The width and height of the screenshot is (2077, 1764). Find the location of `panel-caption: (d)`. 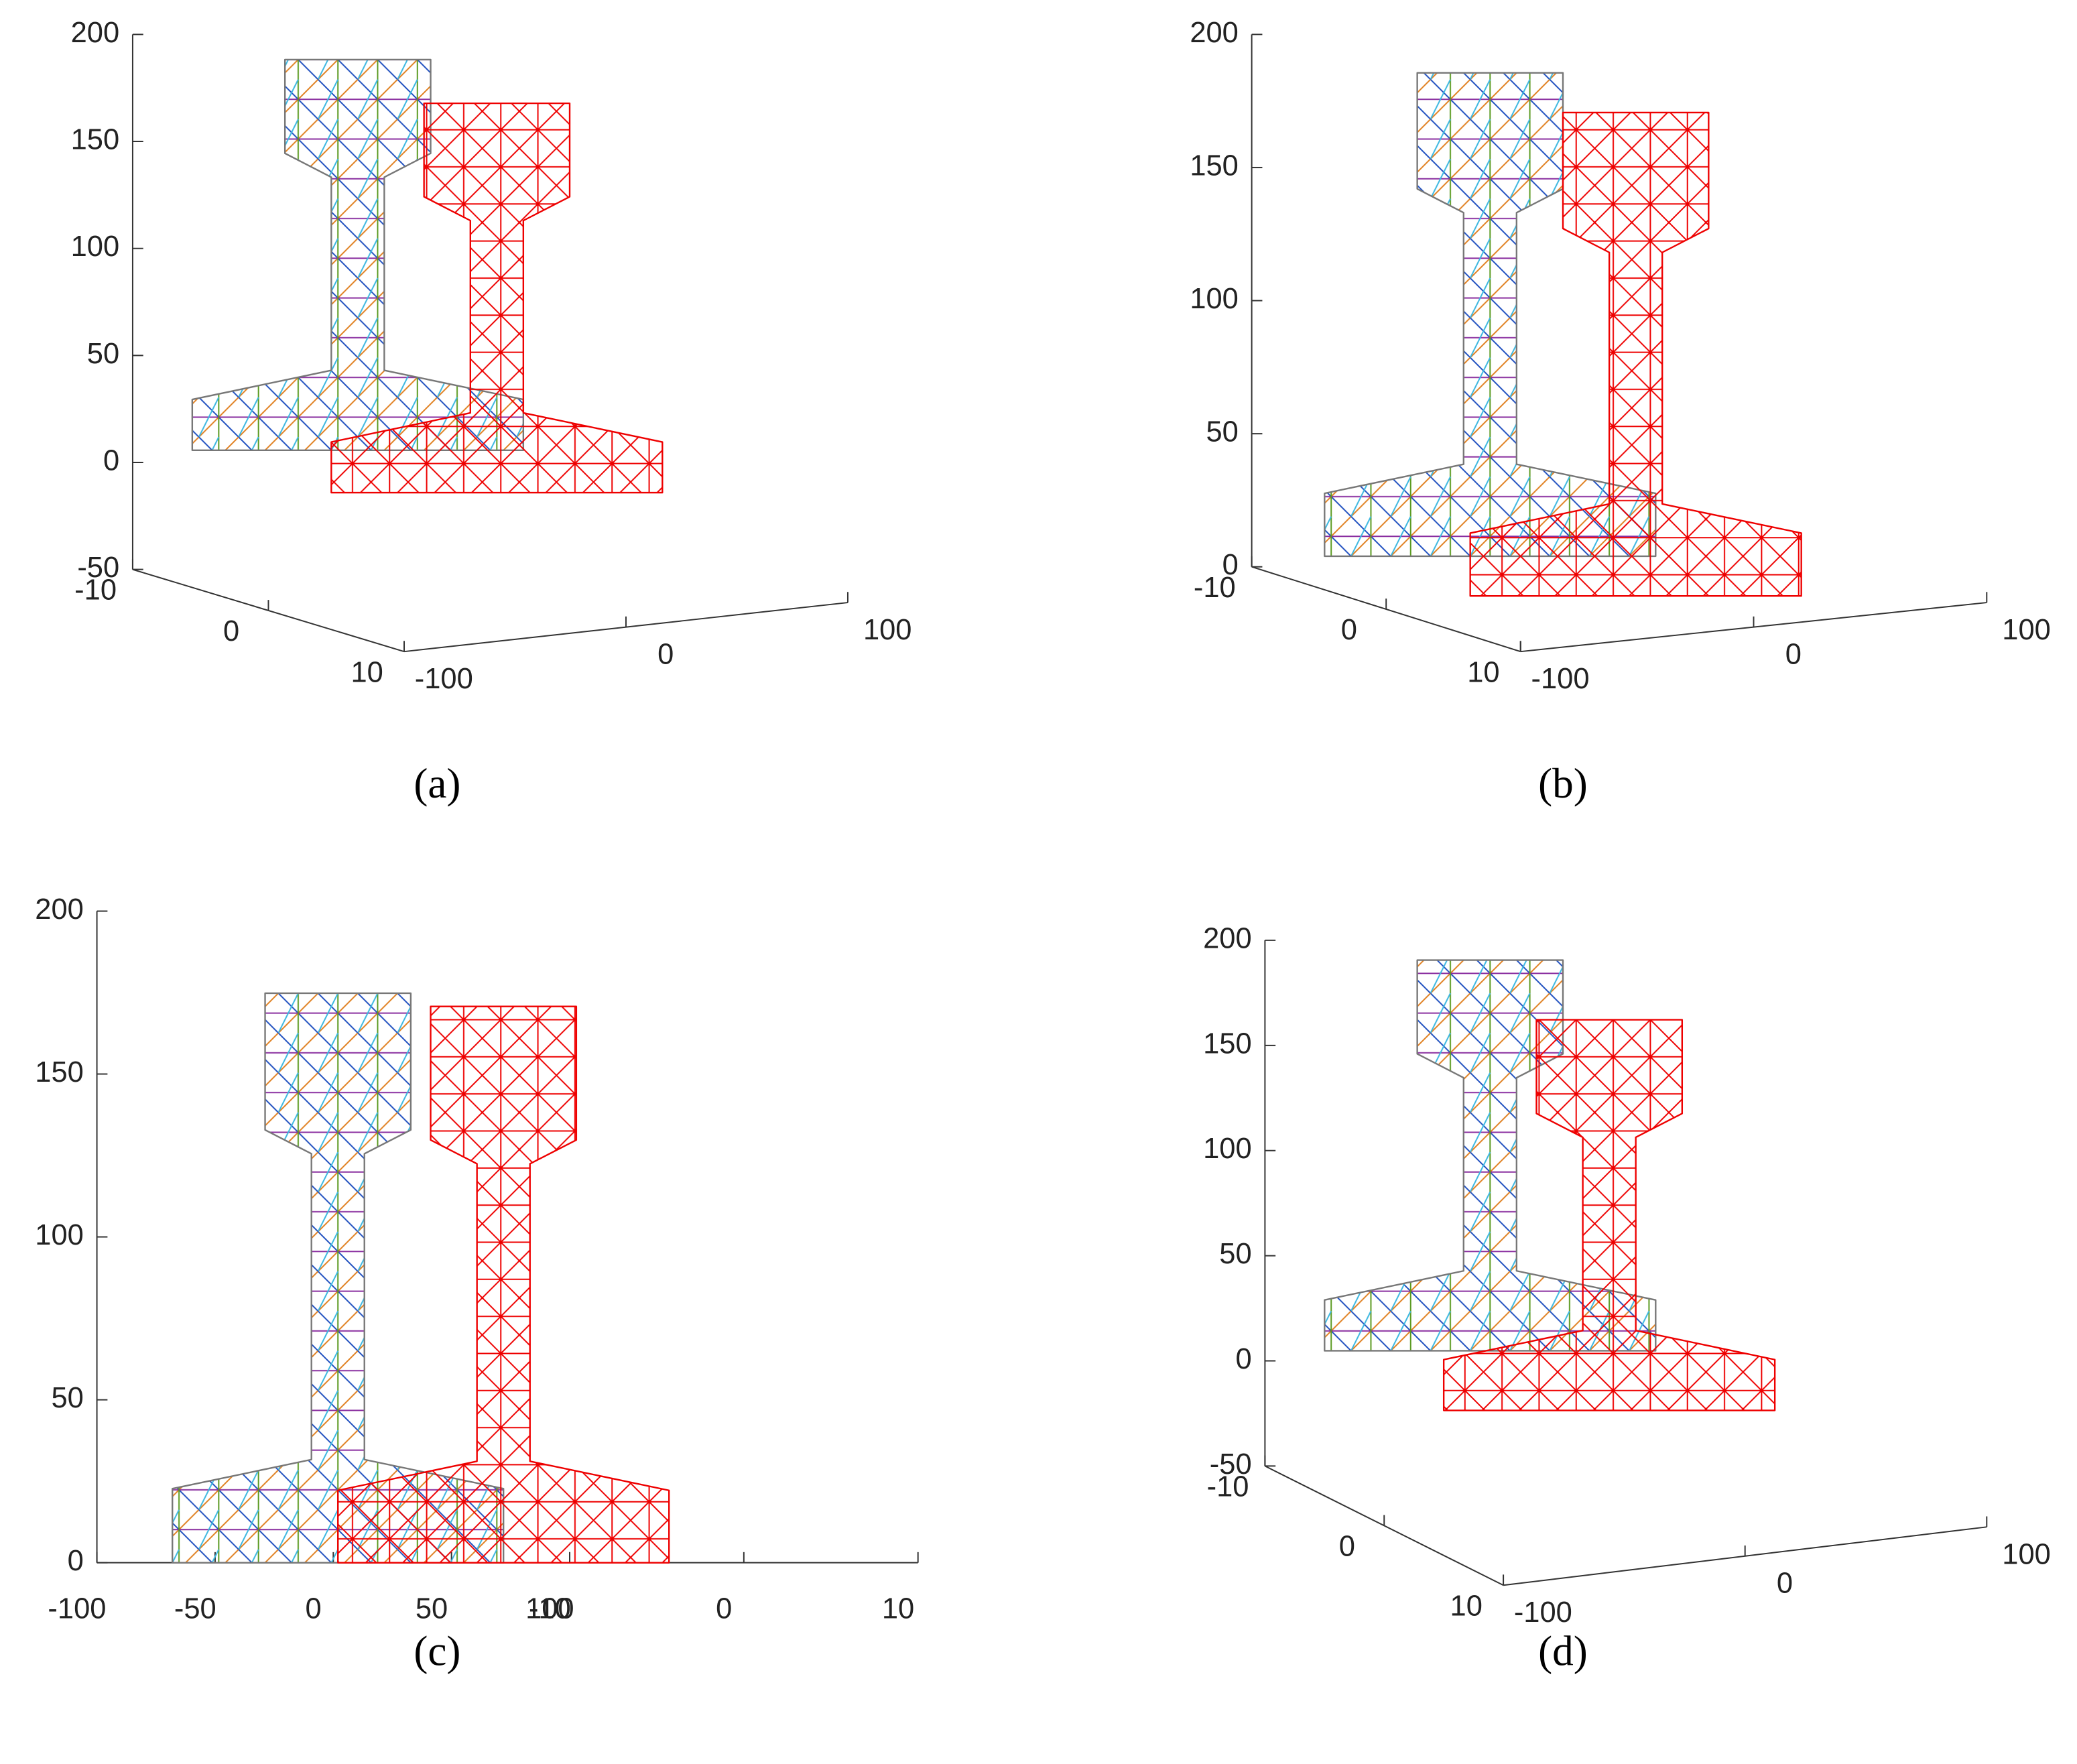

panel-caption: (d) is located at coordinates (1563, 1650).